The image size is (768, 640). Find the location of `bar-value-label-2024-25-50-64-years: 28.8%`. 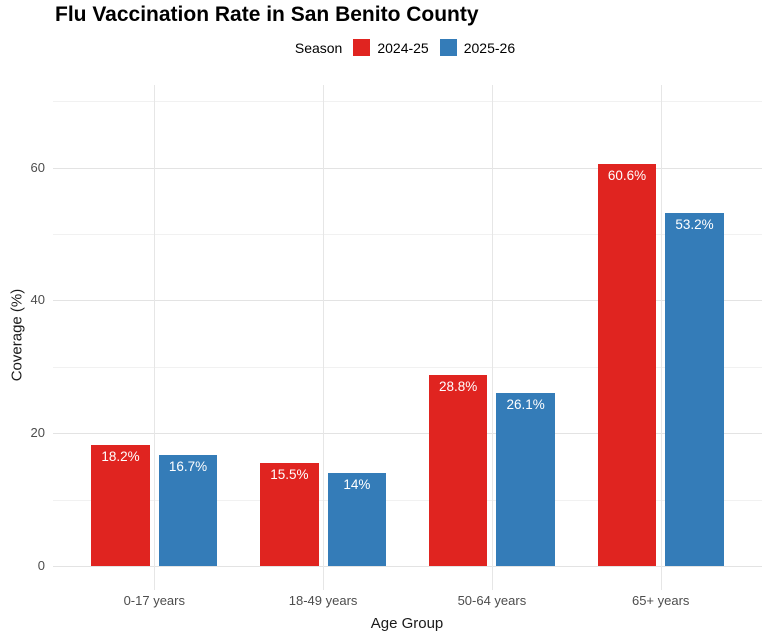

bar-value-label-2024-25-50-64-years: 28.8% is located at coordinates (458, 386).